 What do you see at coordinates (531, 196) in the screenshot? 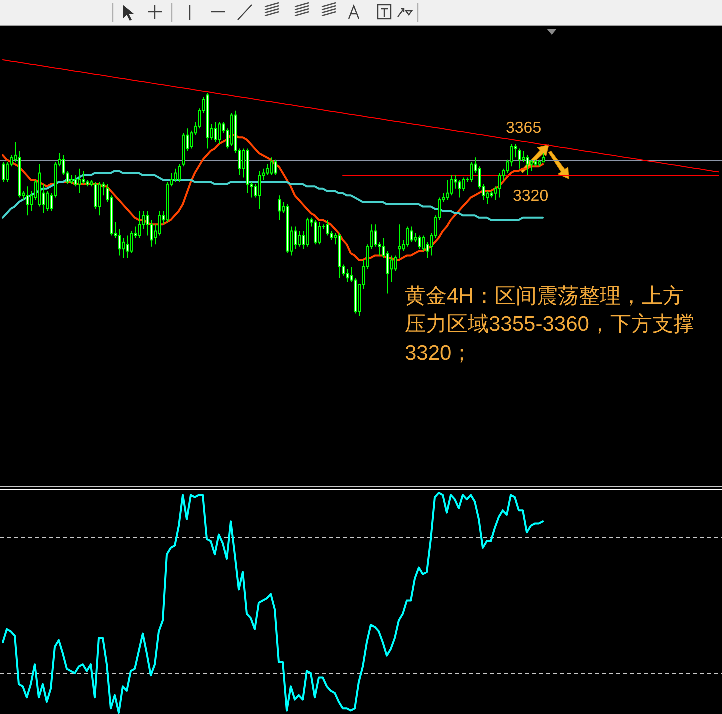
I see `annotation: 3320` at bounding box center [531, 196].